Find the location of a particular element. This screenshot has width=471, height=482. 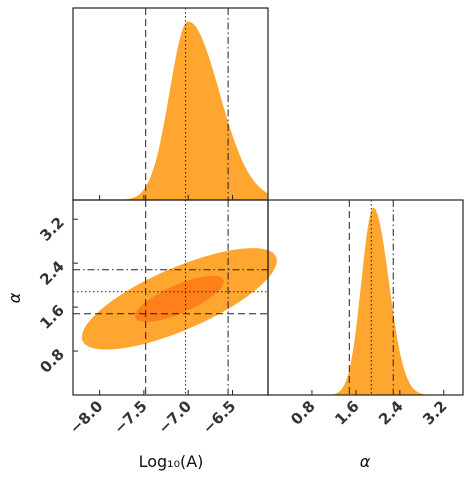

logA-tick-label: −7.0 is located at coordinates (175, 417).